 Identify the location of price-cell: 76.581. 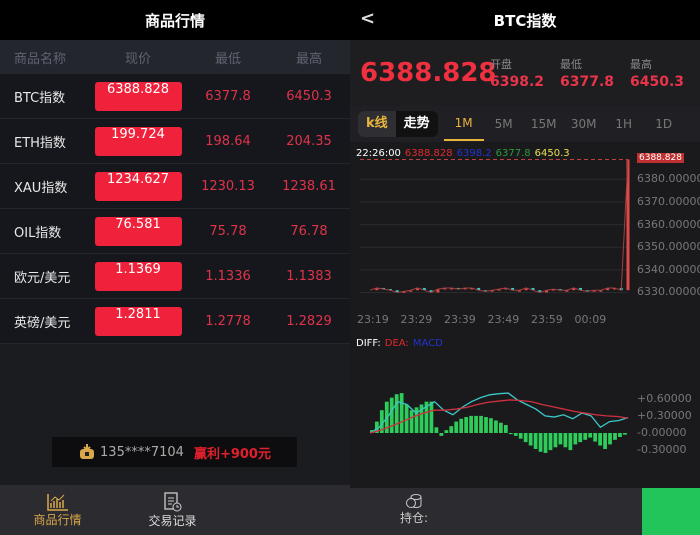
(138, 231).